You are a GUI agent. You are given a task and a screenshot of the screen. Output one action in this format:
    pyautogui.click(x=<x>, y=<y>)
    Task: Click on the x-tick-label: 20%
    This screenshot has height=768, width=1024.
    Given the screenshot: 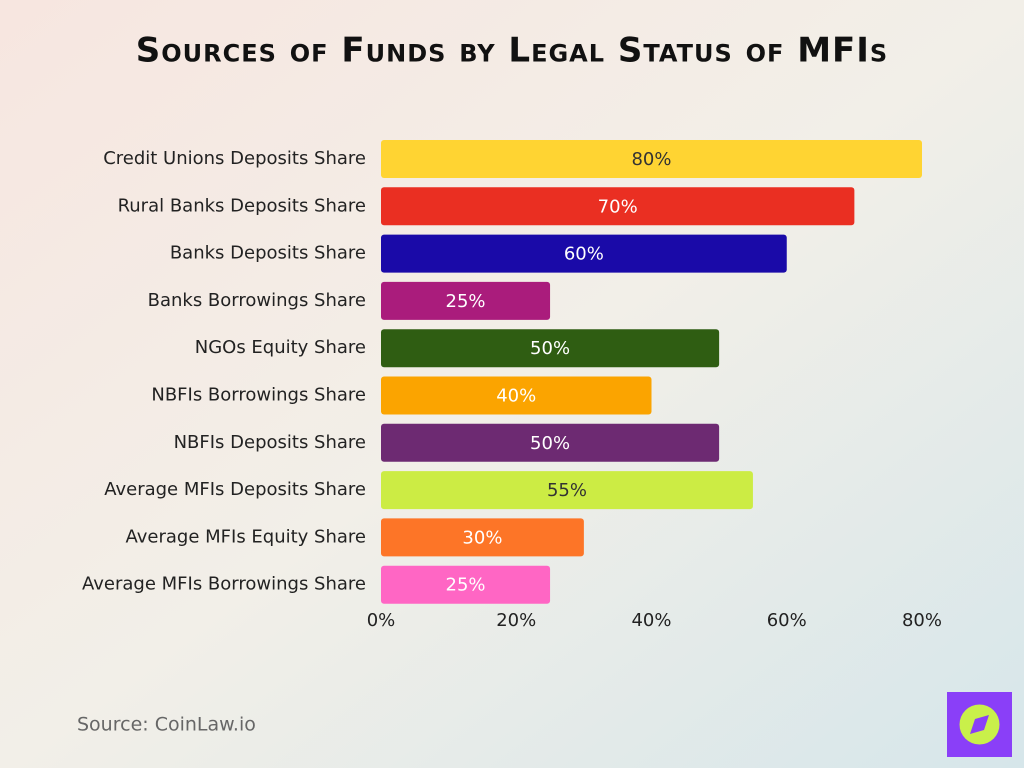 What is the action you would take?
    pyautogui.click(x=516, y=620)
    